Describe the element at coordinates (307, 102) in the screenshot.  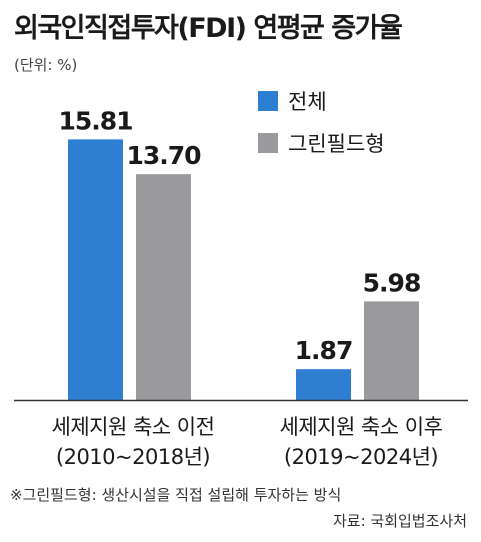
I see `legend-label-total: 전체` at that location.